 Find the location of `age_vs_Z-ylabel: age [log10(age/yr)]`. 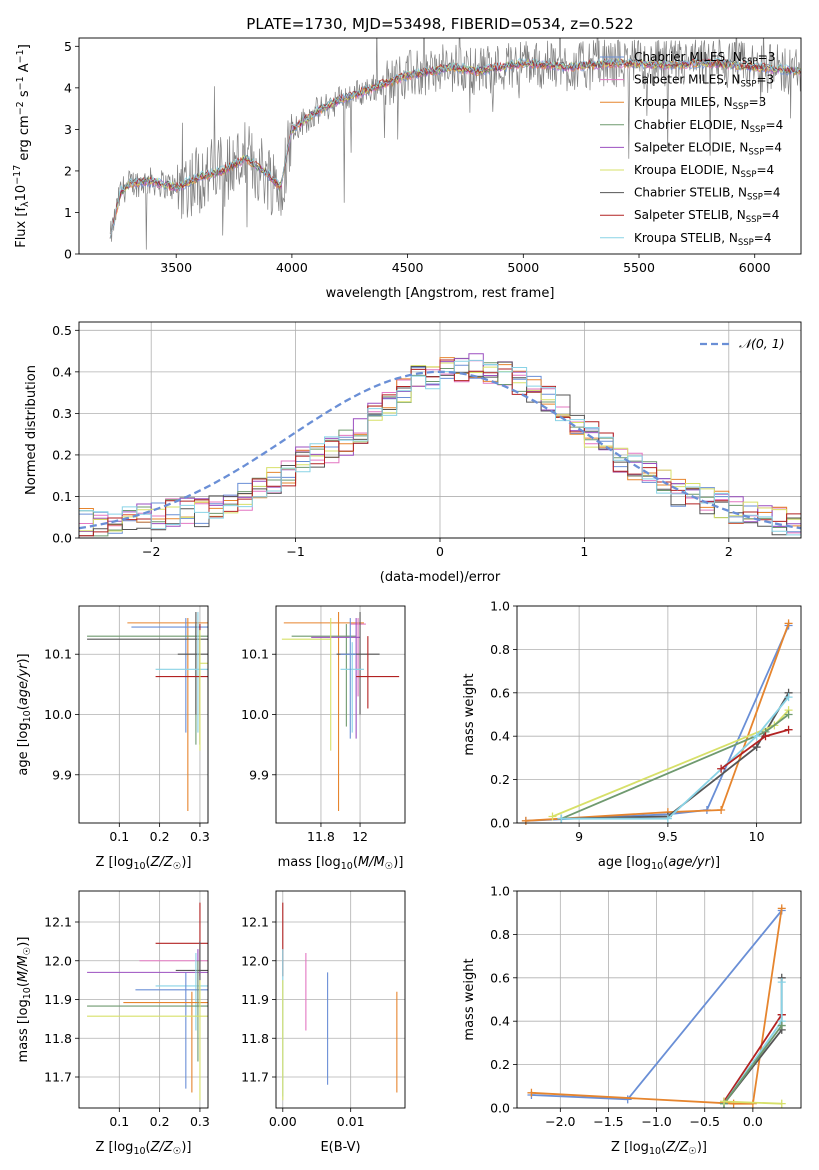

age_vs_Z-ylabel: age [log10(age/yr)] is located at coordinates (24, 714).